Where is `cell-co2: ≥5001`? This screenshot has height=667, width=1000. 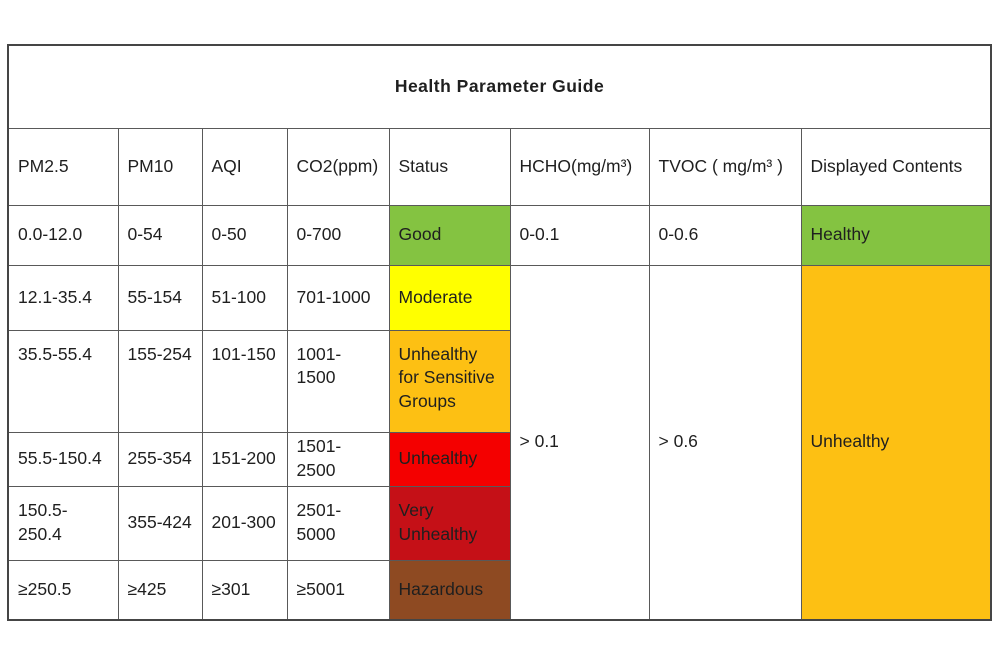
cell-co2: ≥5001 is located at coordinates (338, 590).